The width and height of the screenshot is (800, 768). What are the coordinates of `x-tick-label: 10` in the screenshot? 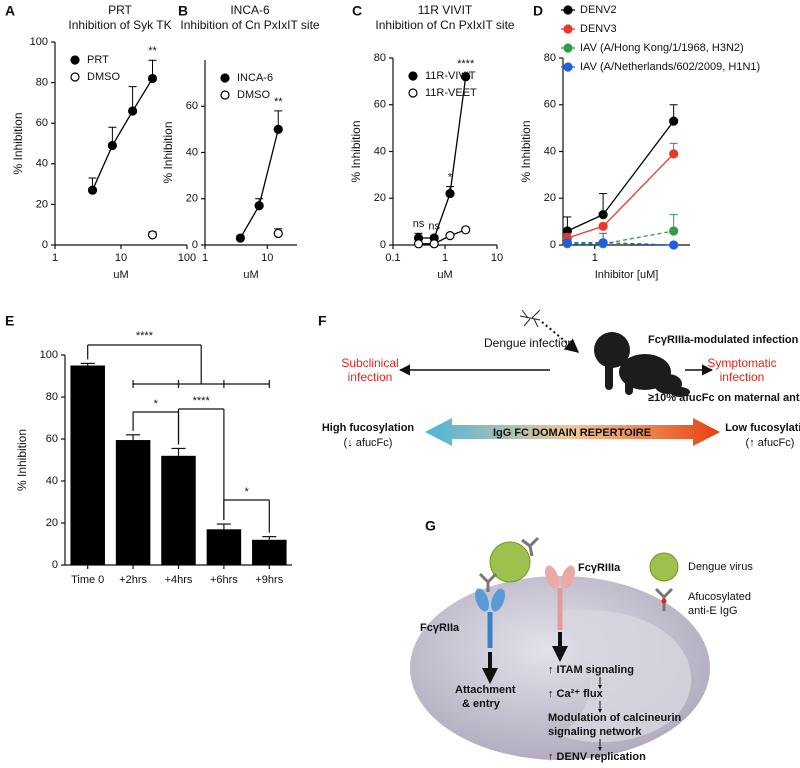 It's located at (121, 258).